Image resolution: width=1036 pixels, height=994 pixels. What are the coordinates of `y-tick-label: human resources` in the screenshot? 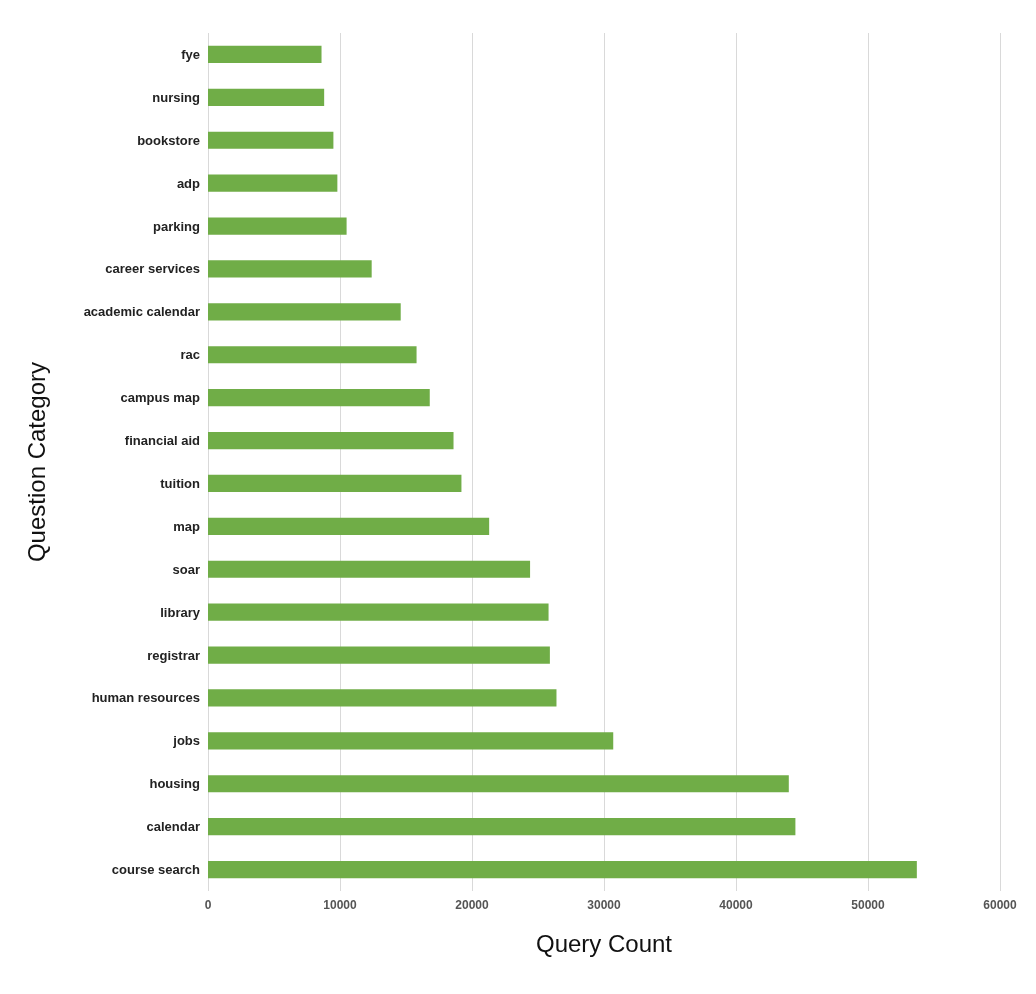 It's located at (145, 698).